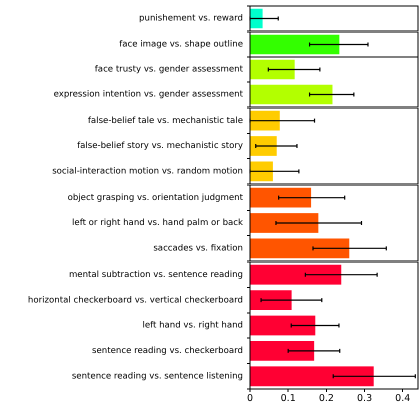 Image resolution: width=420 pixels, height=405 pixels. What do you see at coordinates (181, 45) in the screenshot?
I see `y-tick-label: face image vs. shape outline` at bounding box center [181, 45].